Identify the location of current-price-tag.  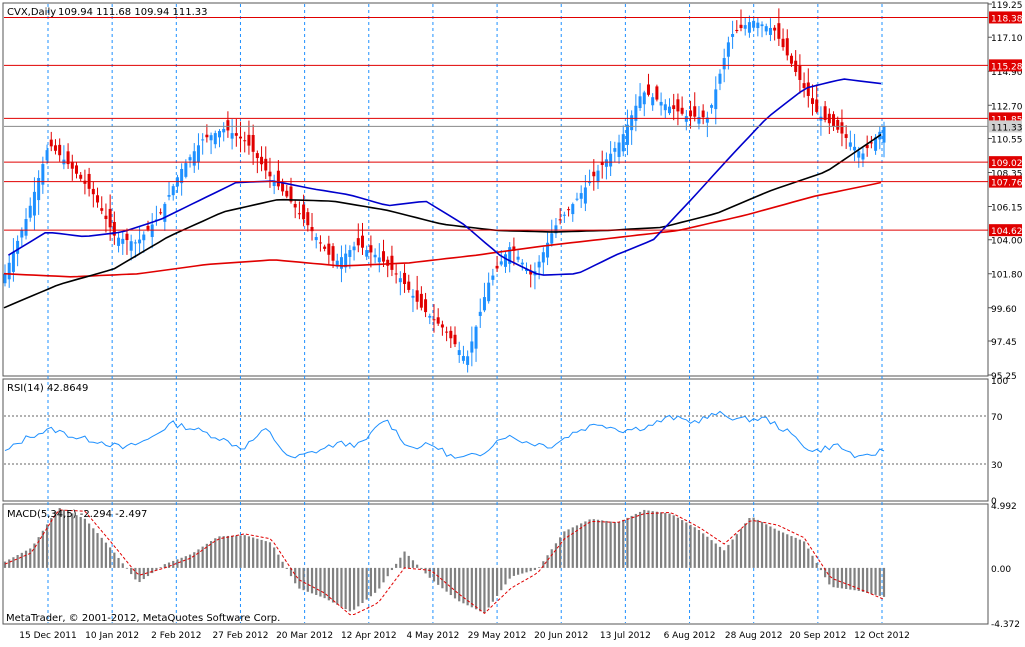
(1005, 126).